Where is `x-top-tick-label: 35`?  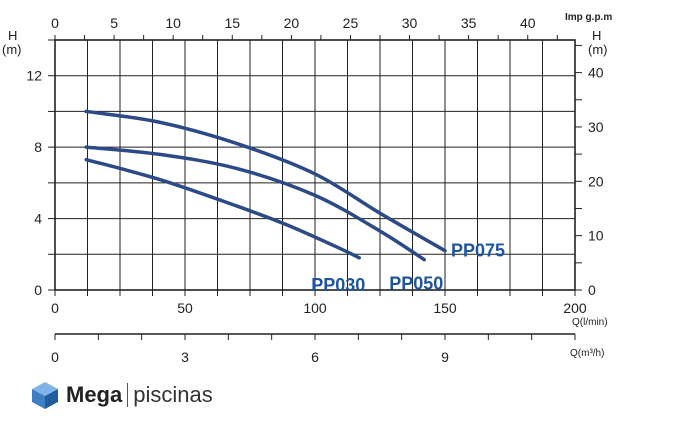 x-top-tick-label: 35 is located at coordinates (469, 23).